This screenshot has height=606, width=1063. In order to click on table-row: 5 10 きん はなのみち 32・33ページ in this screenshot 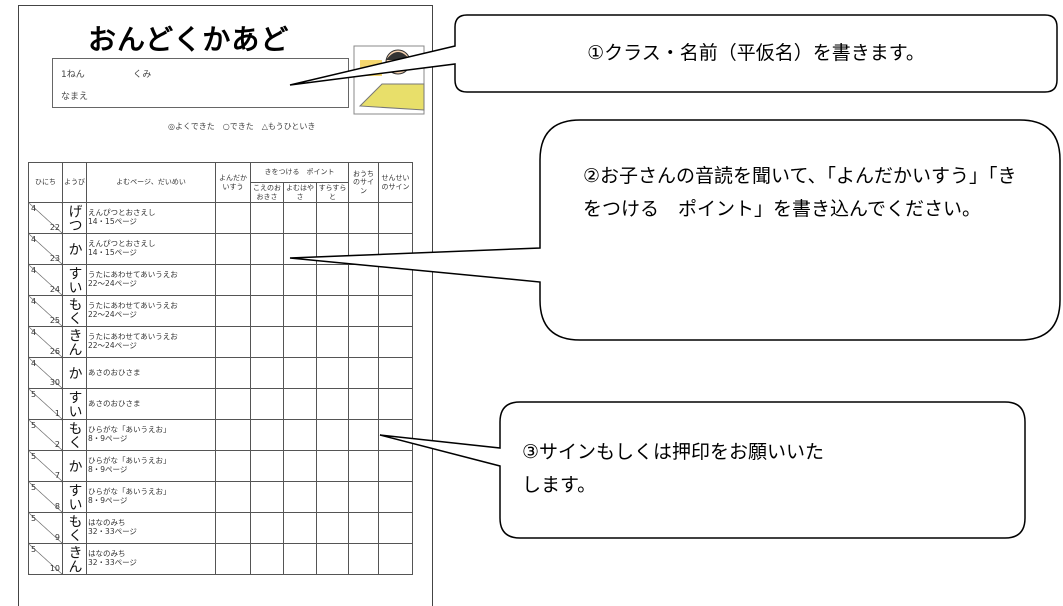, I will do `click(221, 559)`.